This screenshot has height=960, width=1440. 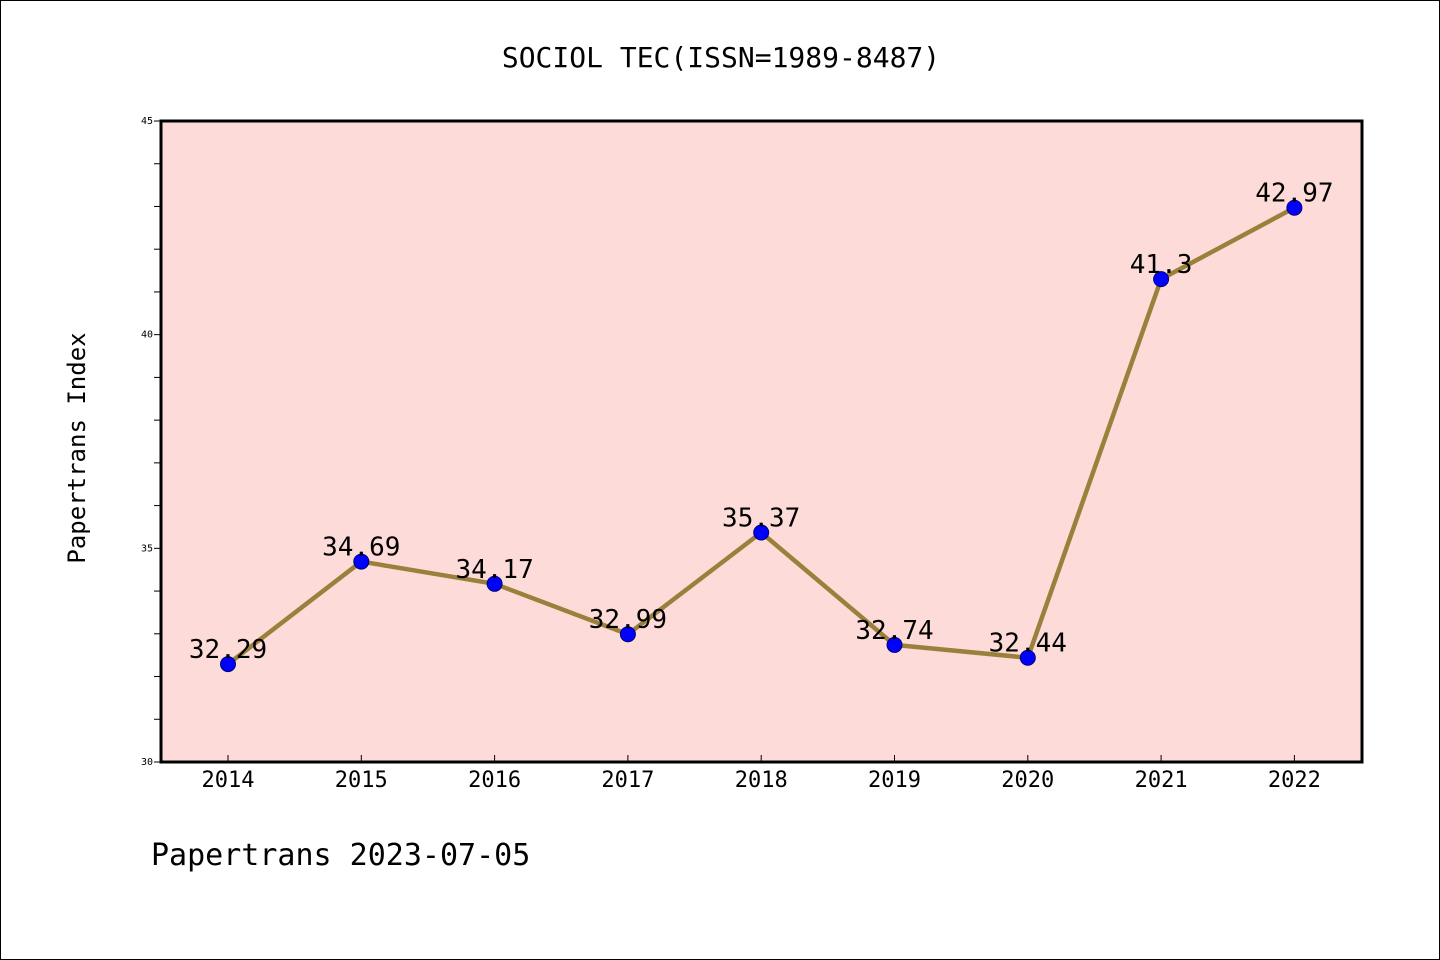 I want to click on data-label: 32.99, so click(x=628, y=620).